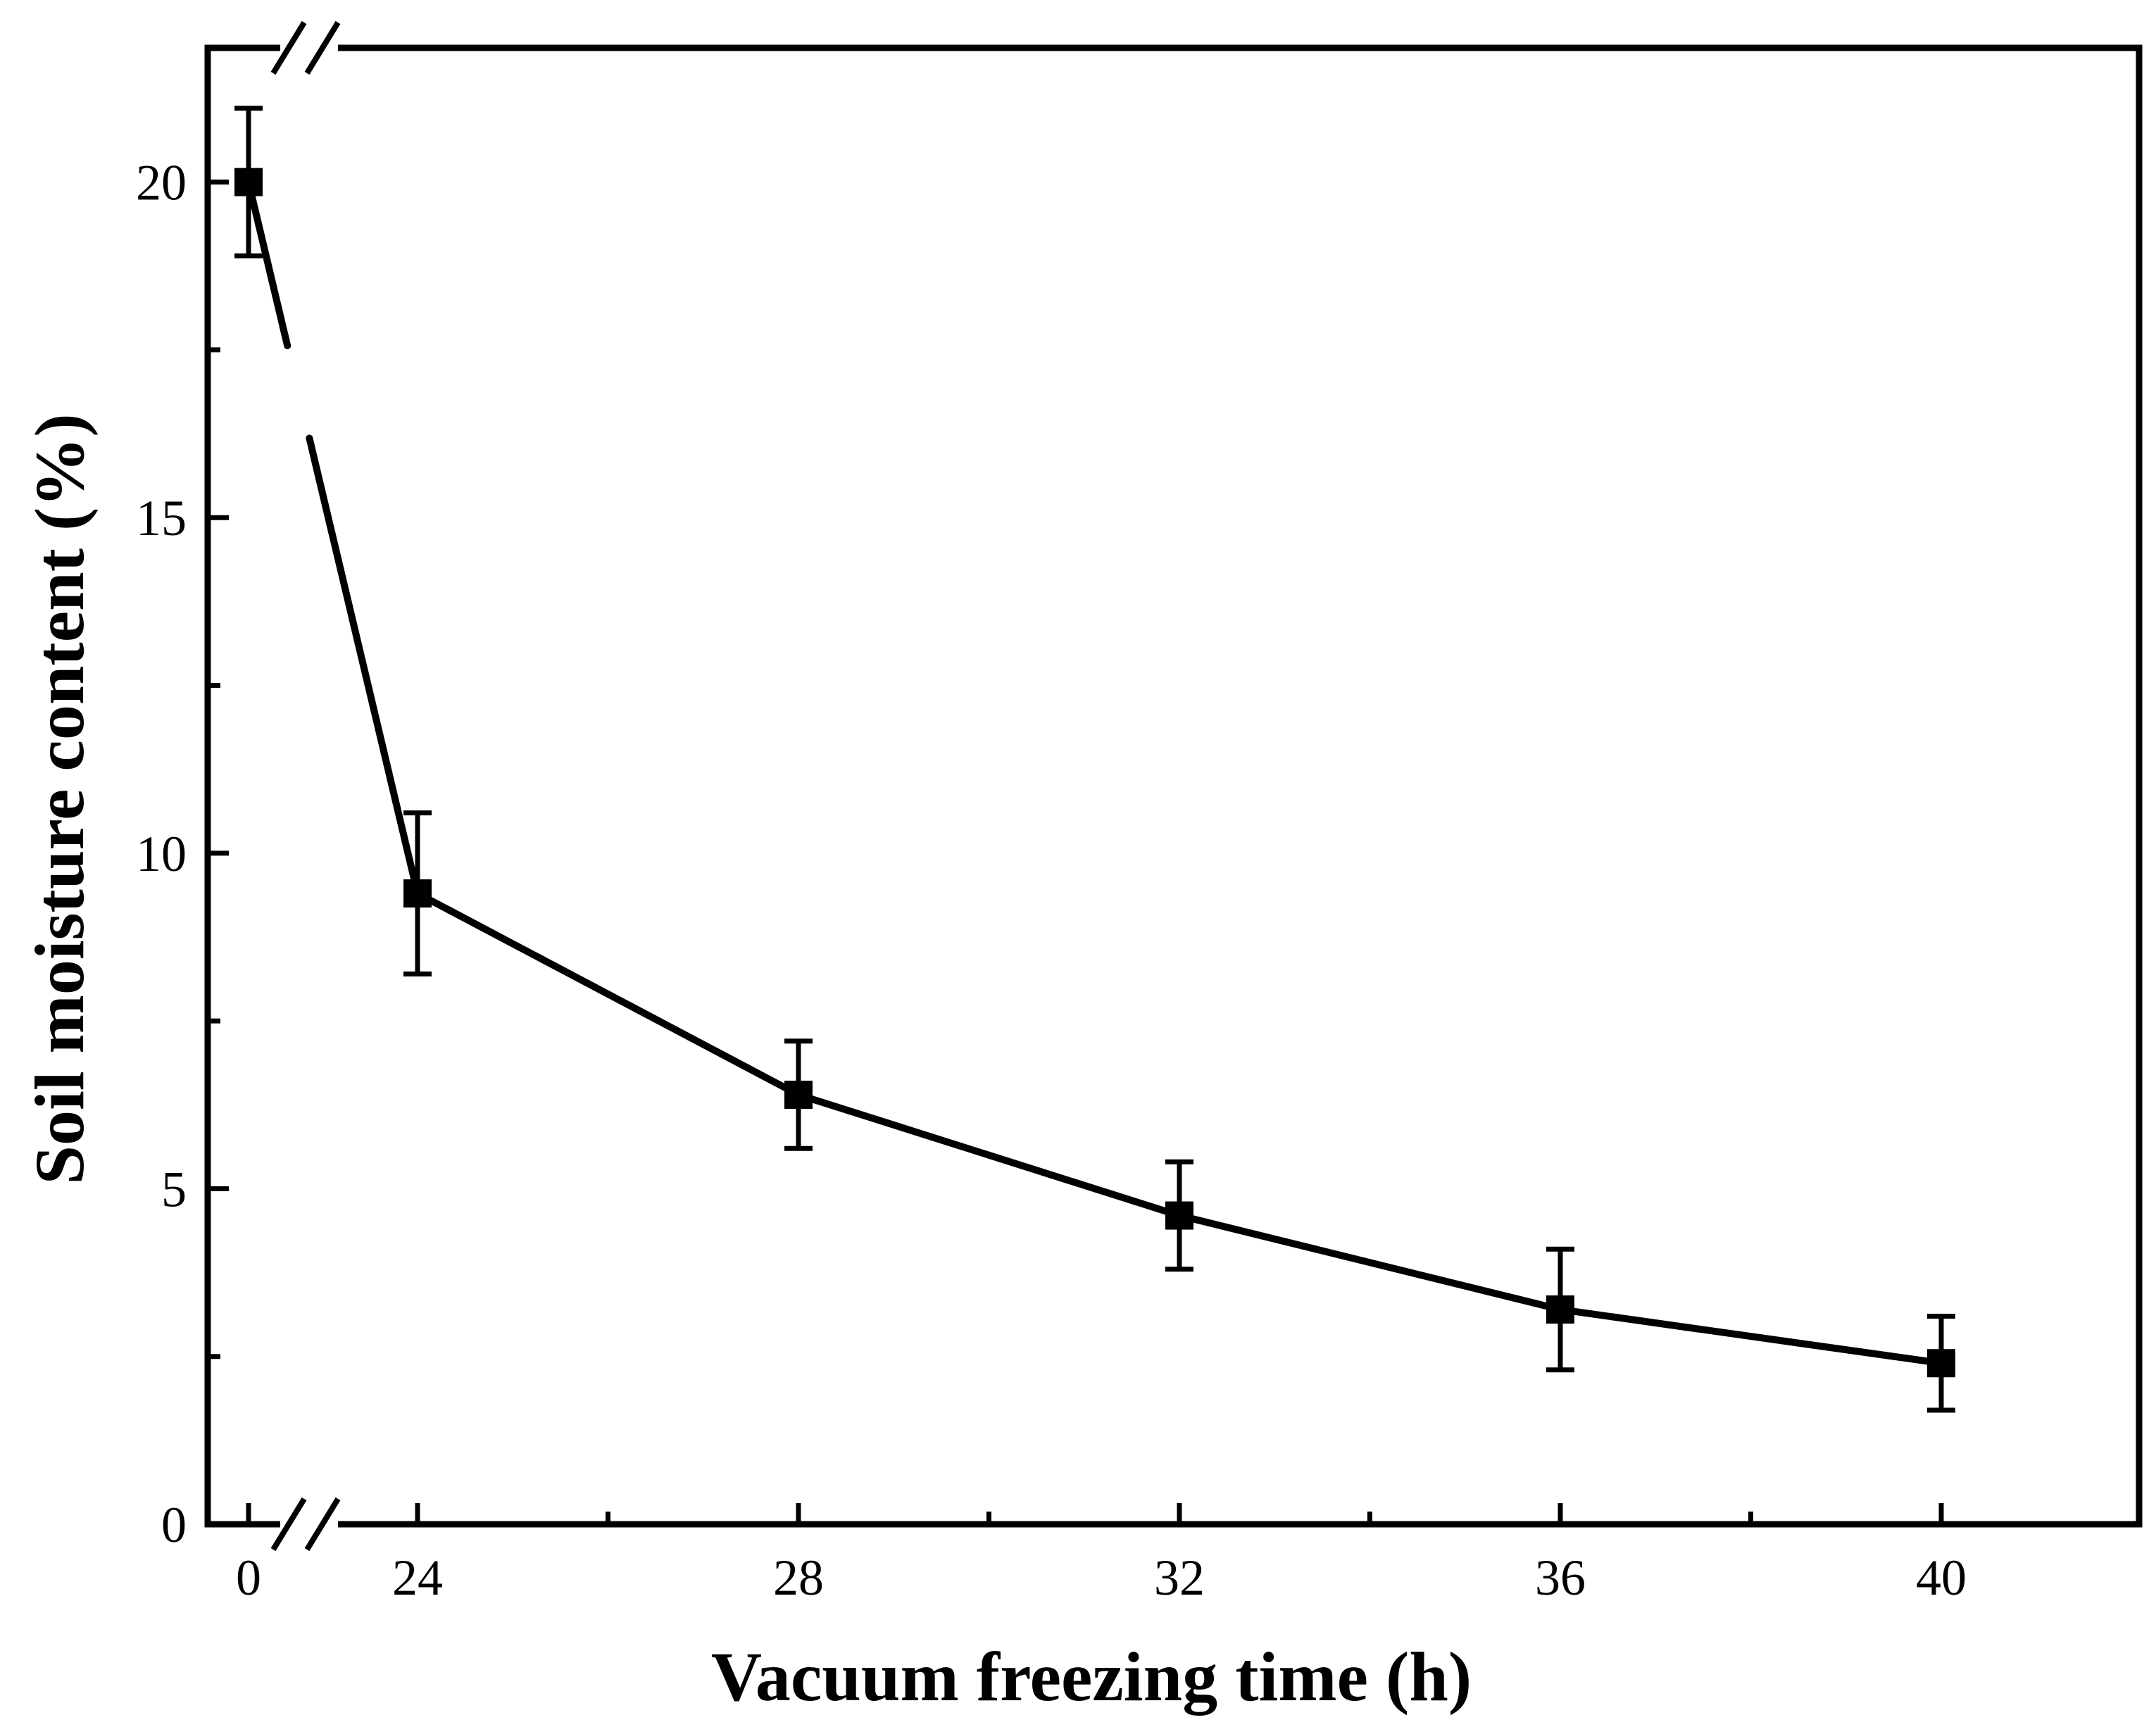 The width and height of the screenshot is (2156, 1727). I want to click on y-axis-title: Soil moisture content (%), so click(59, 798).